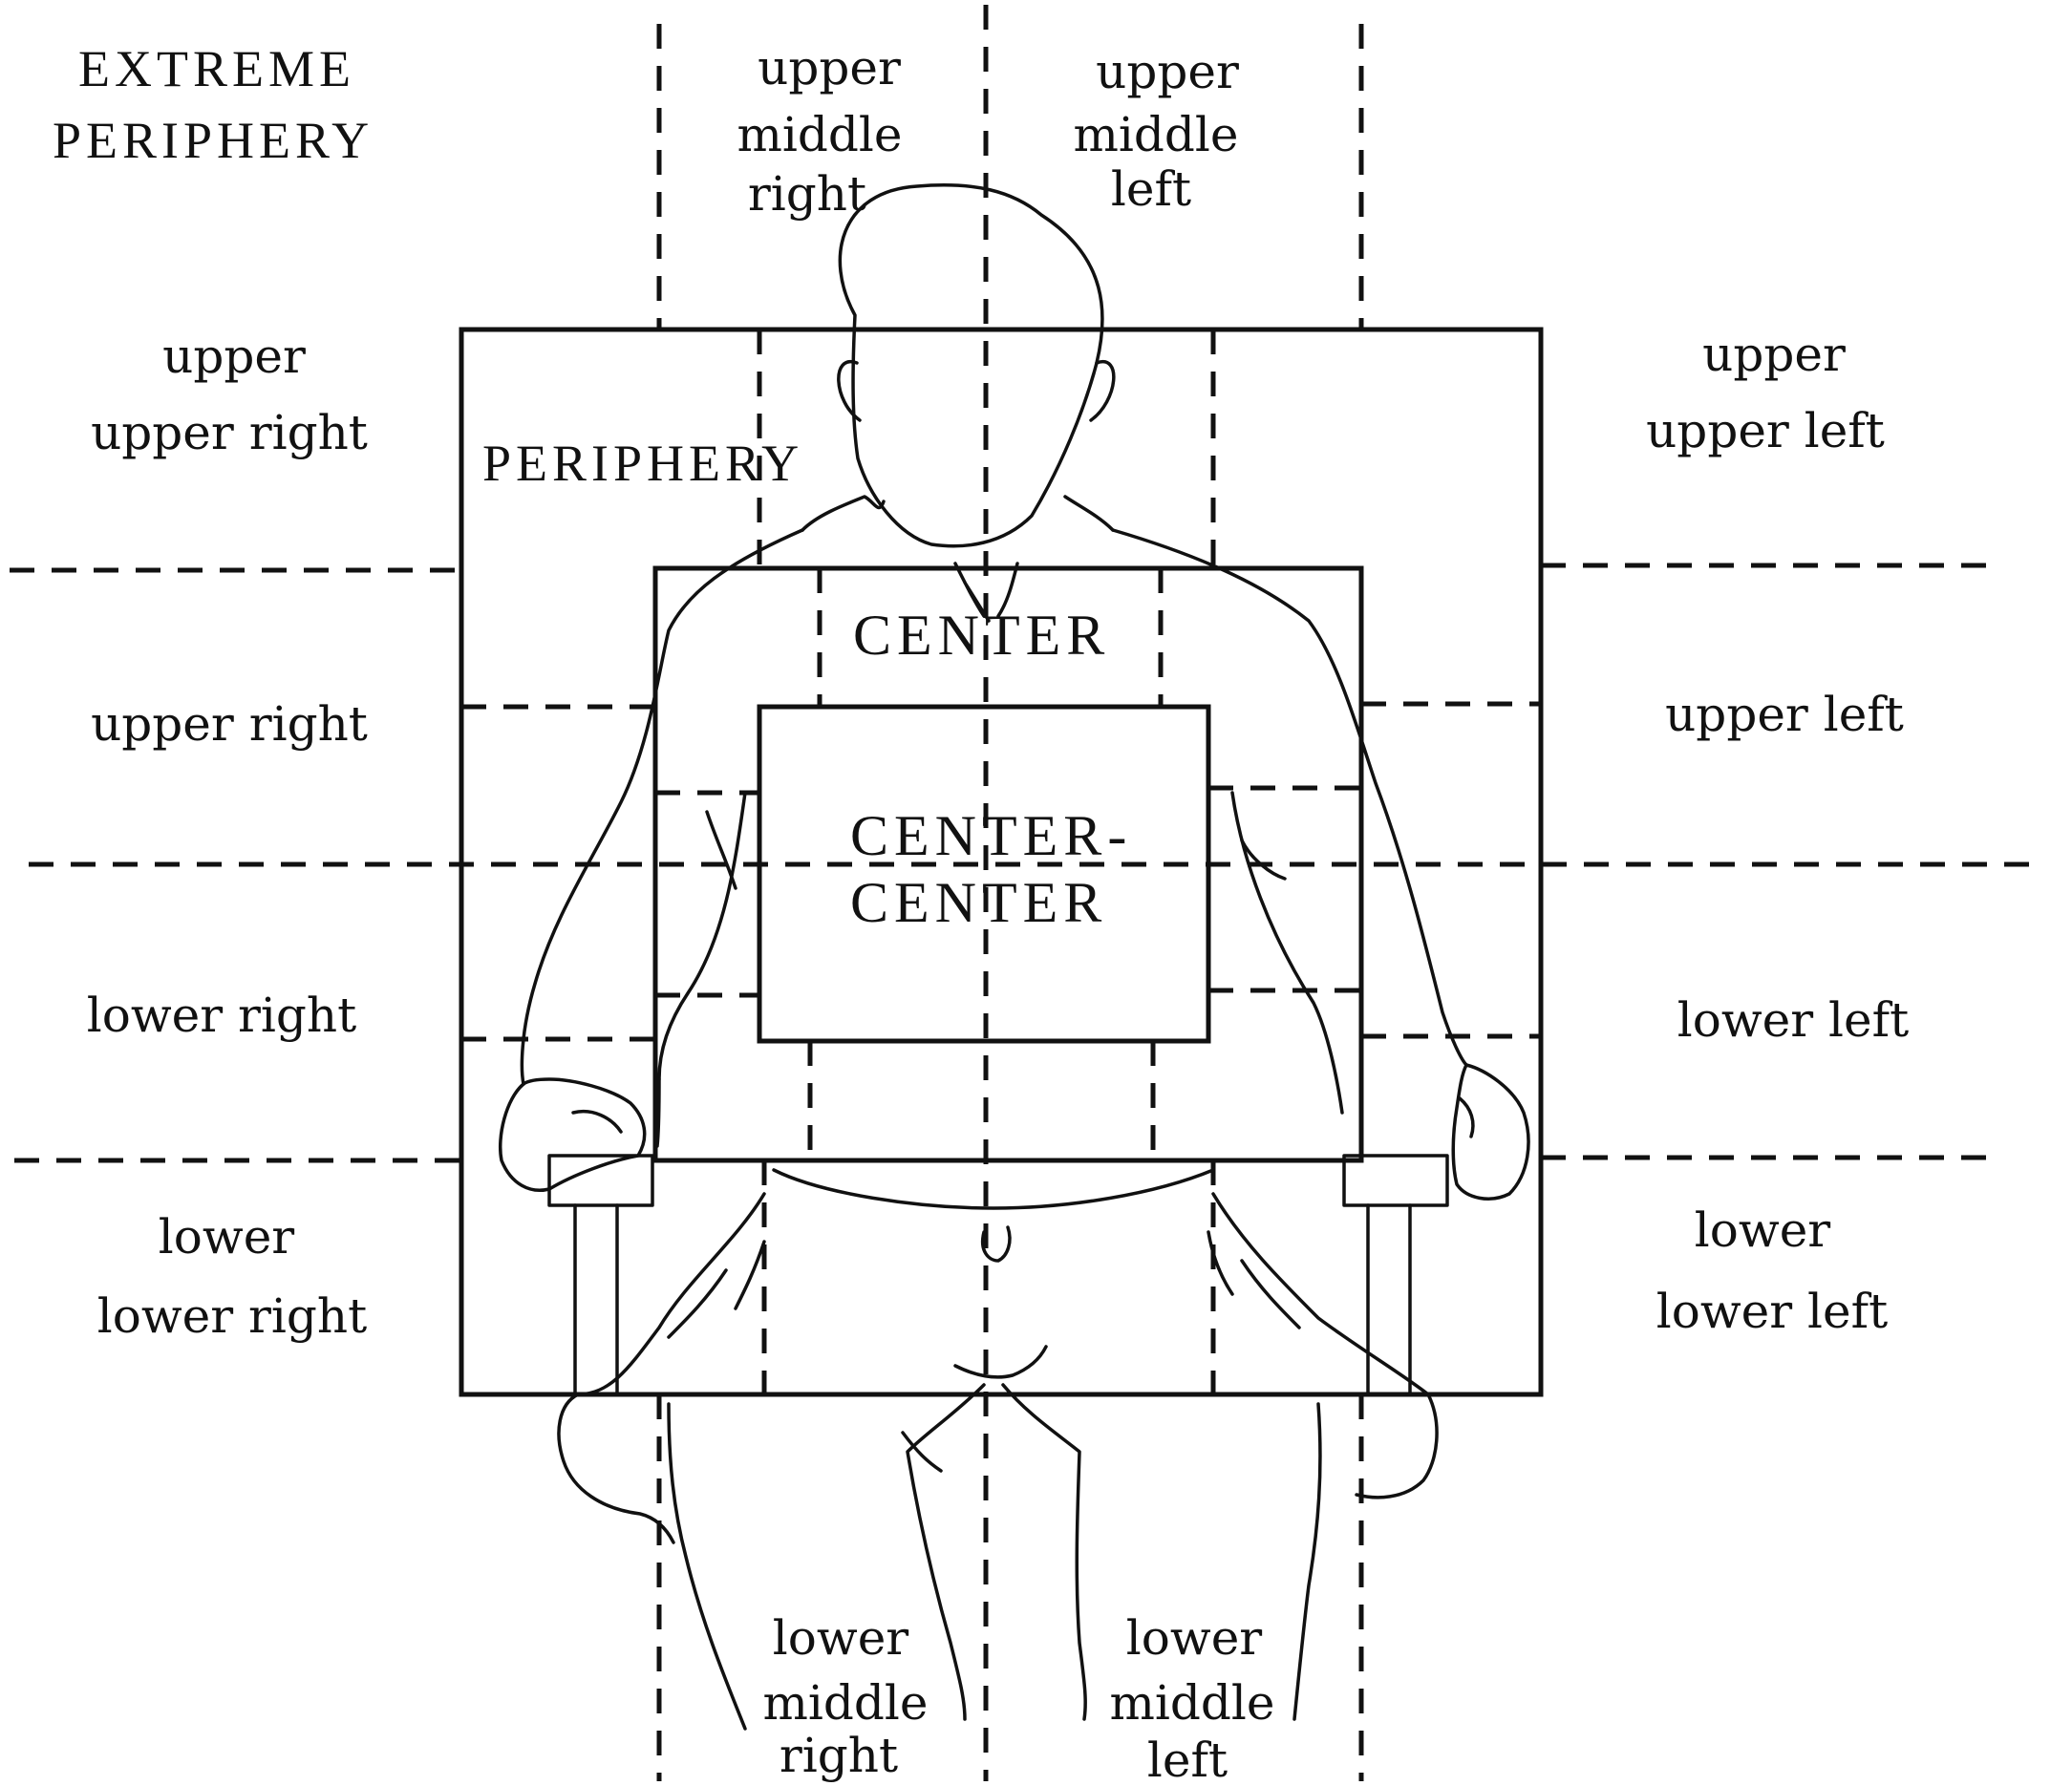  I want to click on left-shoulder-arm, so click(662, 807).